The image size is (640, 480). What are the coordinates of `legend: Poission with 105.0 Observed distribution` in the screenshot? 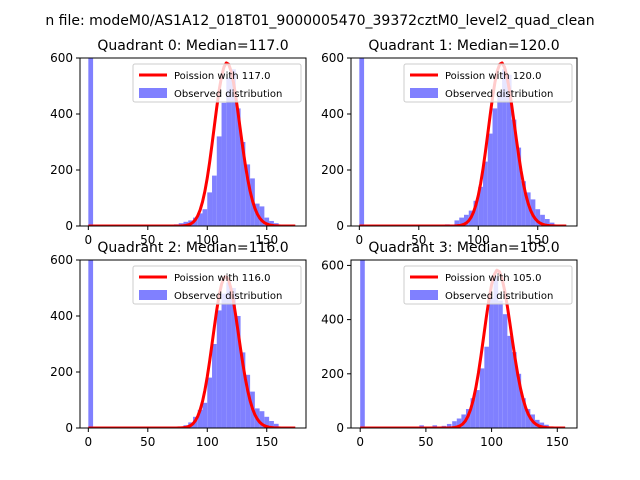 It's located at (488, 285).